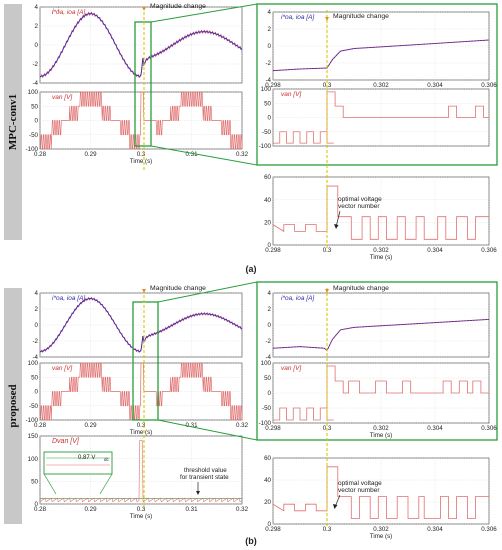 The image size is (502, 550). I want to click on caption-a: (a), so click(251, 269).